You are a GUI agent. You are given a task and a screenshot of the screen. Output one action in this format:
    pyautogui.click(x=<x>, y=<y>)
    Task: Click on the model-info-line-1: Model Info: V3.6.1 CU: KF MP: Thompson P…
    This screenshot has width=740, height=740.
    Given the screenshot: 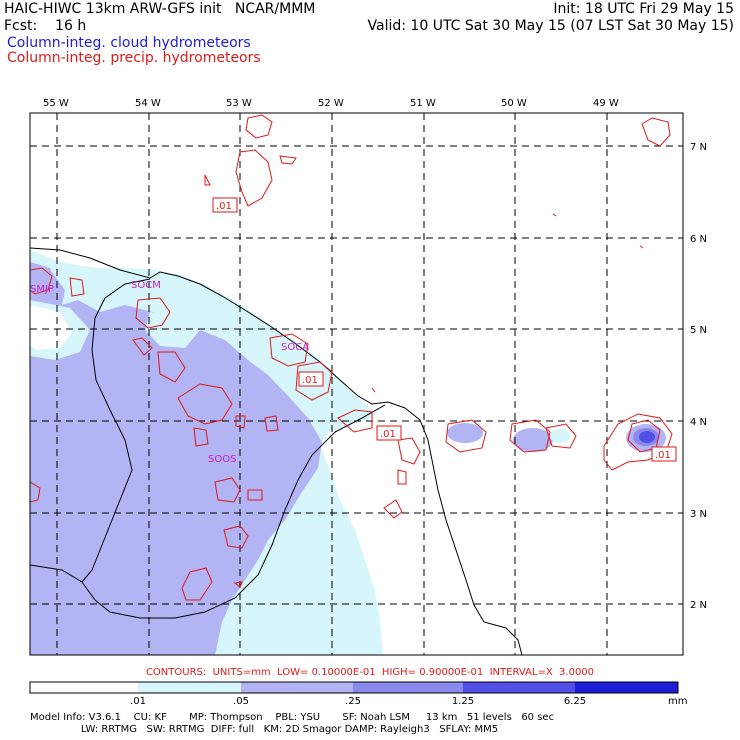 What is the action you would take?
    pyautogui.click(x=292, y=717)
    